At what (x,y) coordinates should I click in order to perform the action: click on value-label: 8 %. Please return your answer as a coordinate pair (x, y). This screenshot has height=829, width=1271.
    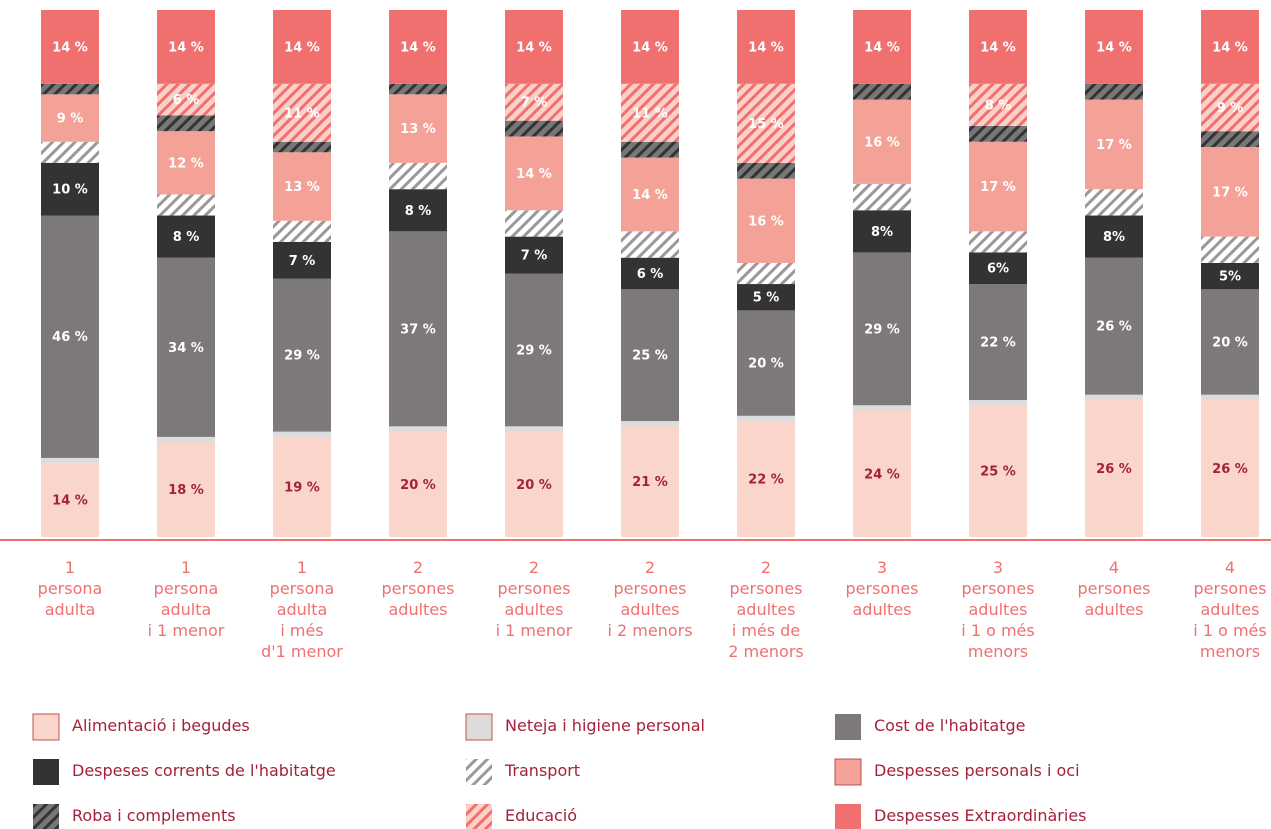
    Looking at the image, I should click on (418, 211).